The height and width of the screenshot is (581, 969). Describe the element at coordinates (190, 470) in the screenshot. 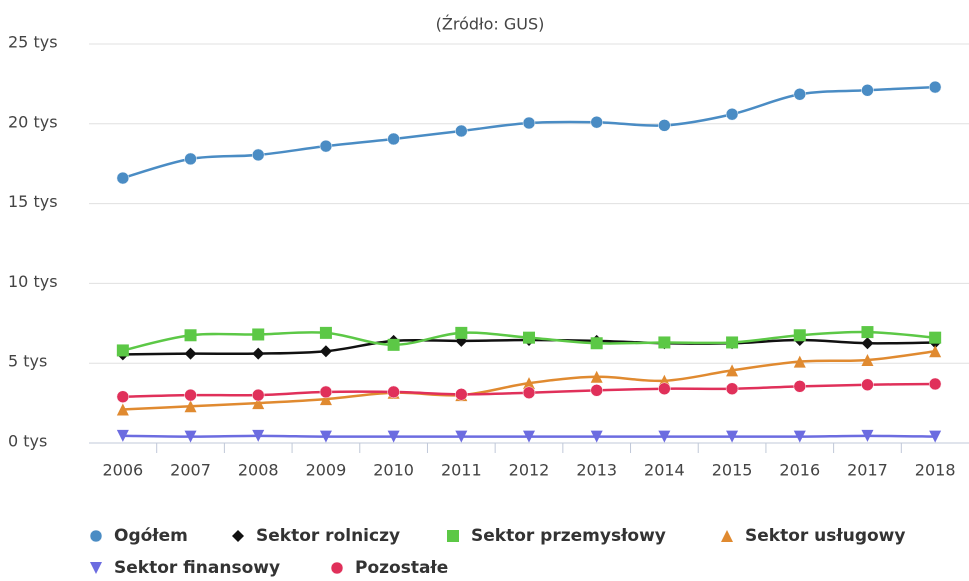

I see `x-tick-label: 2007` at that location.